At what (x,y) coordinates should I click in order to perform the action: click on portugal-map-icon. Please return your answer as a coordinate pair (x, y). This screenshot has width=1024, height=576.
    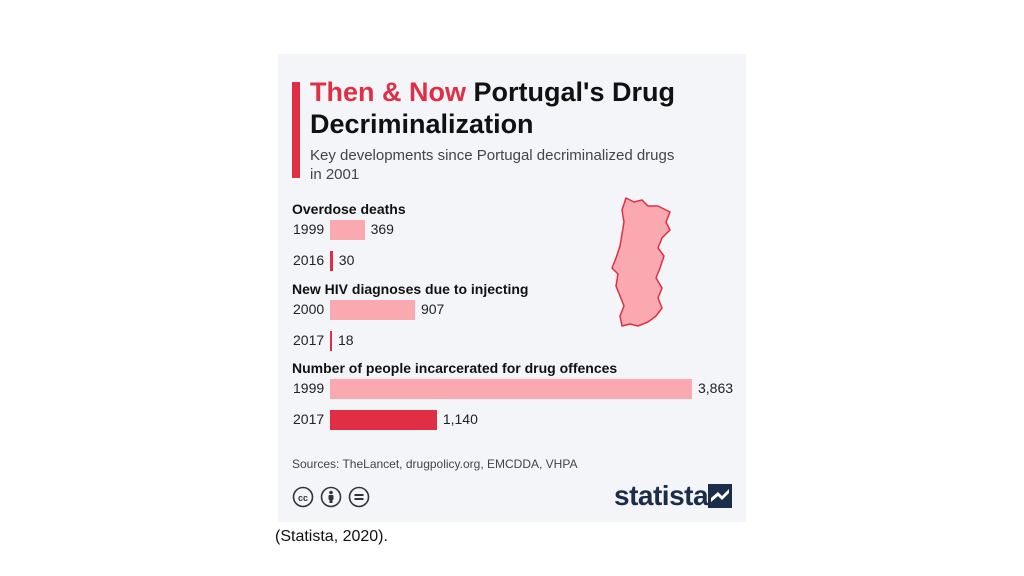
    Looking at the image, I should click on (641, 262).